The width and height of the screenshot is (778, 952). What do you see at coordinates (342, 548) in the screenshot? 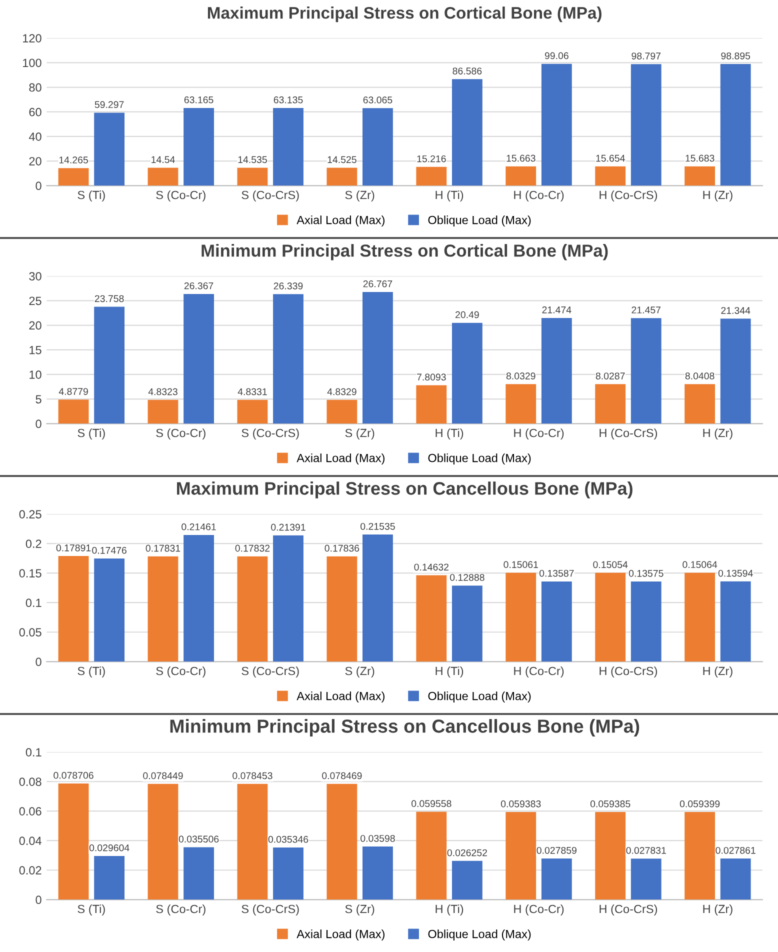
I see `data-label: 0.17836` at bounding box center [342, 548].